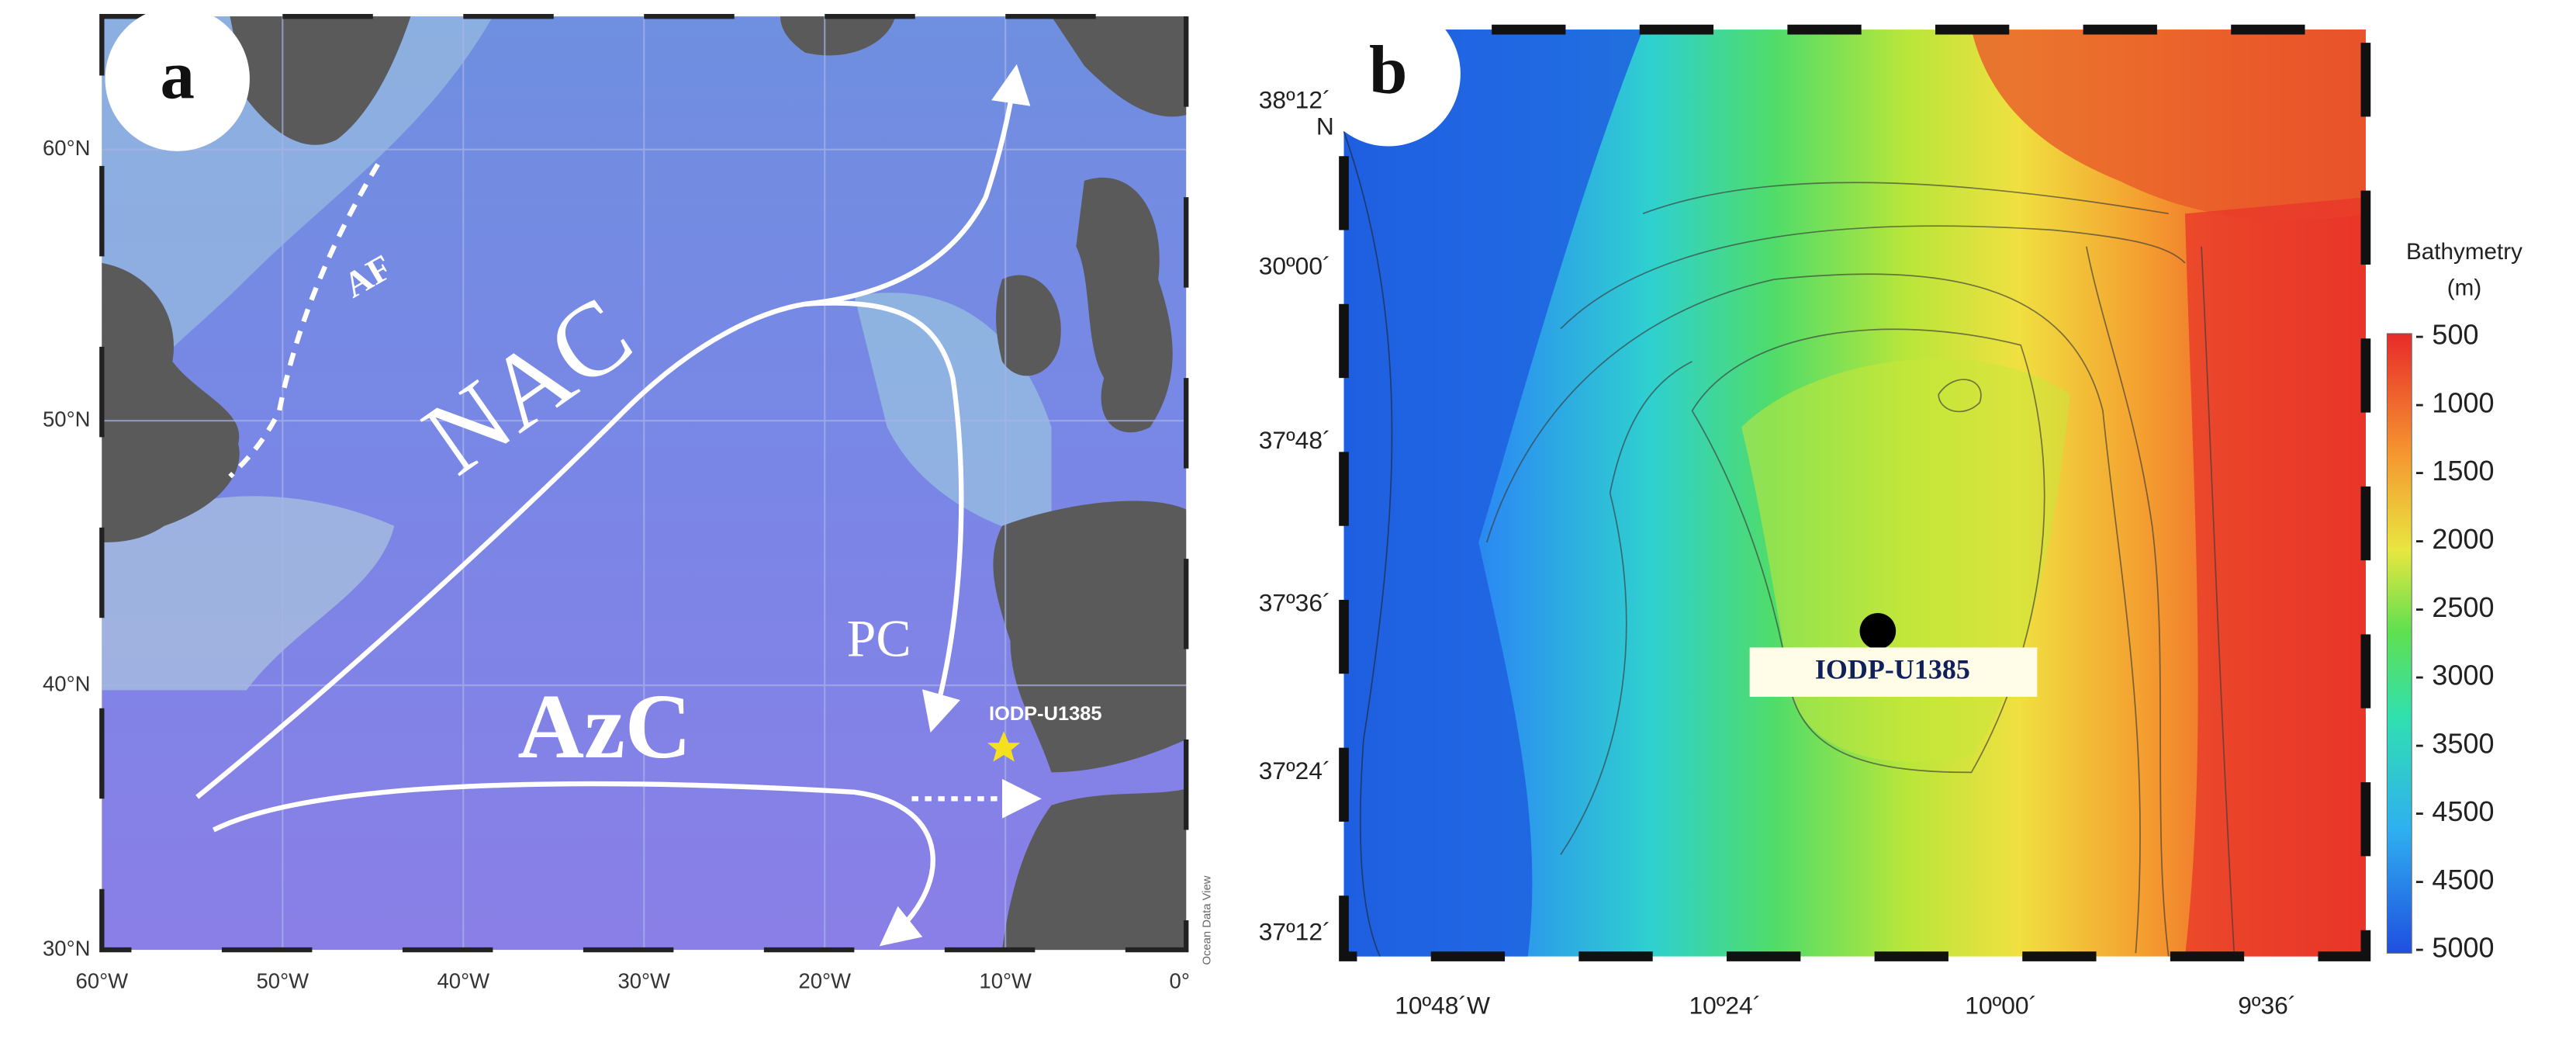 This screenshot has width=2576, height=1046. Describe the element at coordinates (2454, 402) in the screenshot. I see `colorbar-tick-label: - 1000` at that location.